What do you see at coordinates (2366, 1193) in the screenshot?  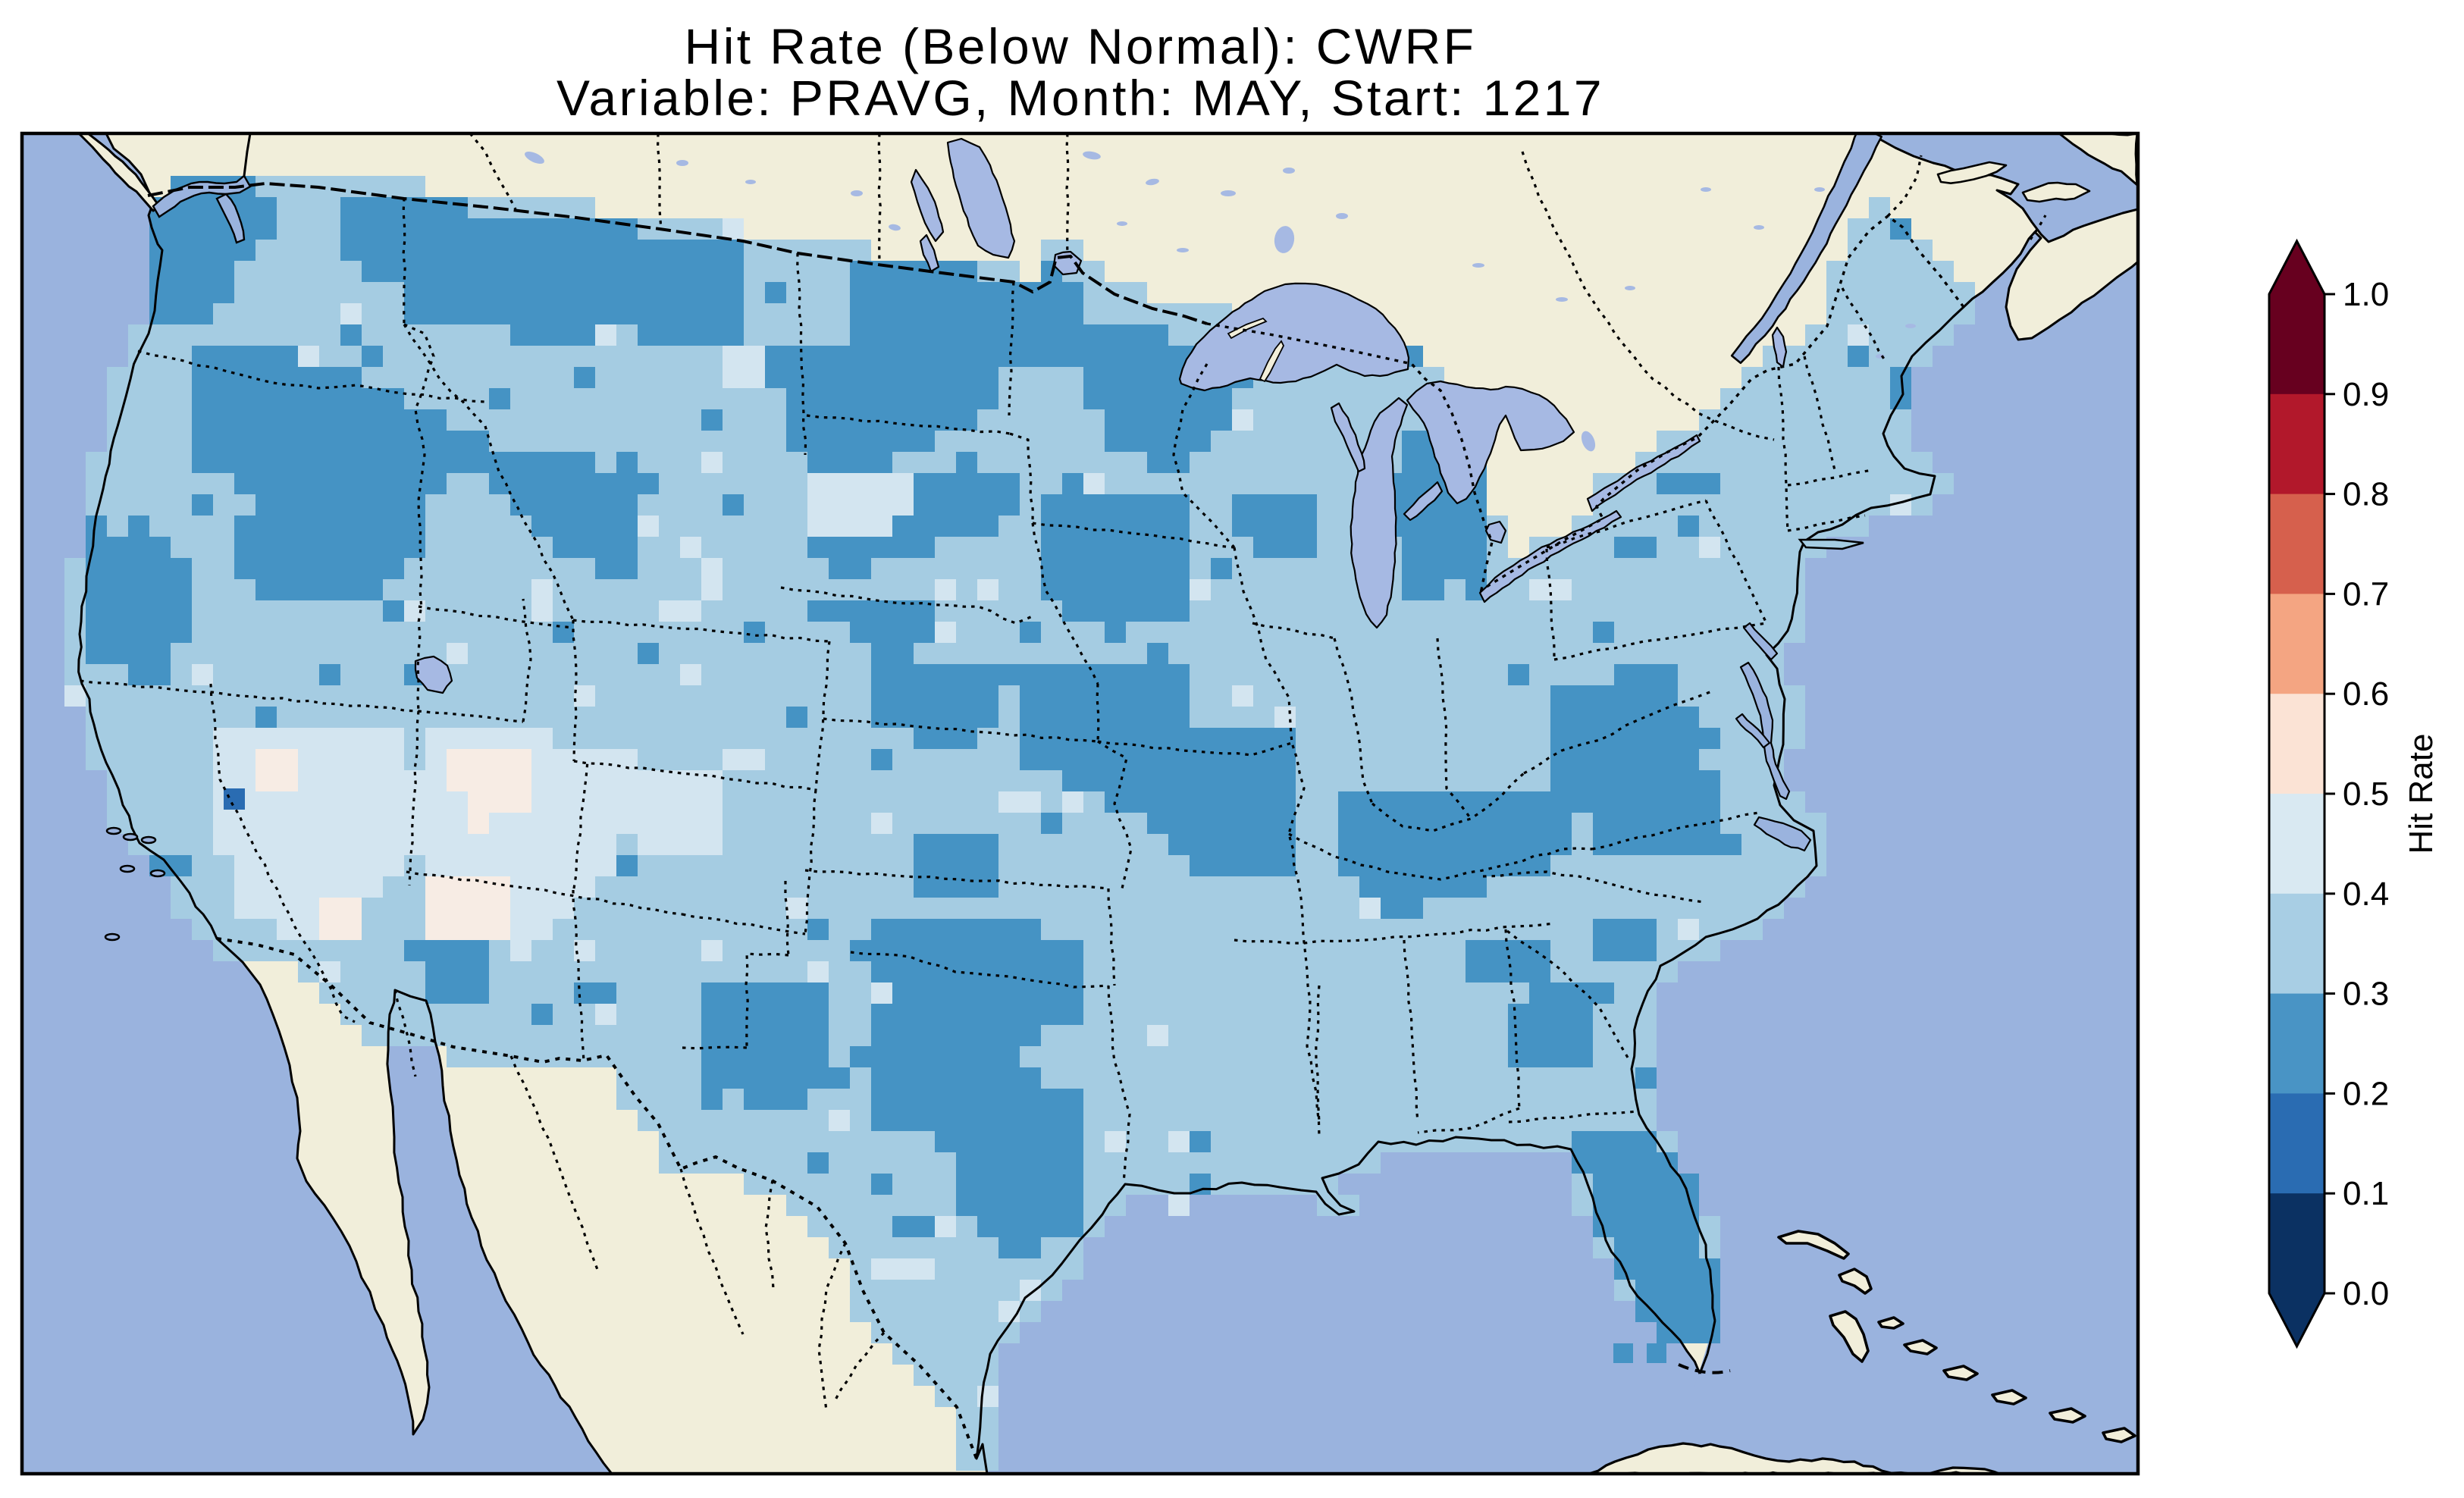 I see `svg-text: 0.1` at bounding box center [2366, 1193].